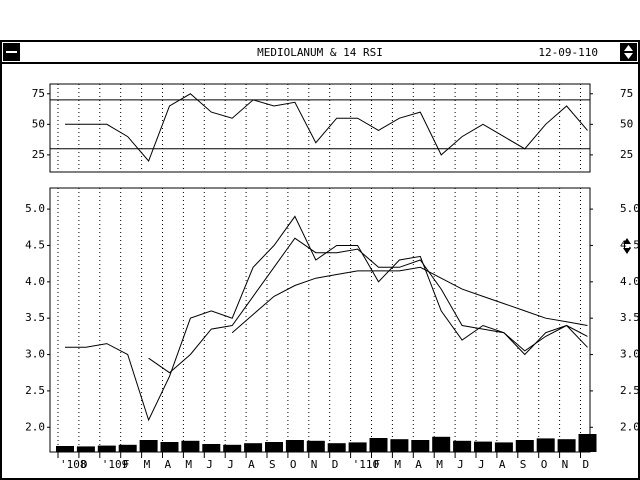  I want to click on y-tick-label-right: 2.5, so click(630, 390).